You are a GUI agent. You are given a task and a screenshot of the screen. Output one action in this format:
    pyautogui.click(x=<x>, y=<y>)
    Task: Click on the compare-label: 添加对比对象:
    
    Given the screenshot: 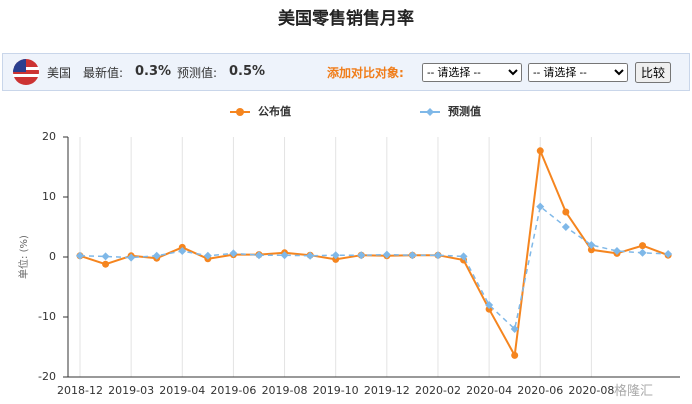 What is the action you would take?
    pyautogui.click(x=365, y=73)
    